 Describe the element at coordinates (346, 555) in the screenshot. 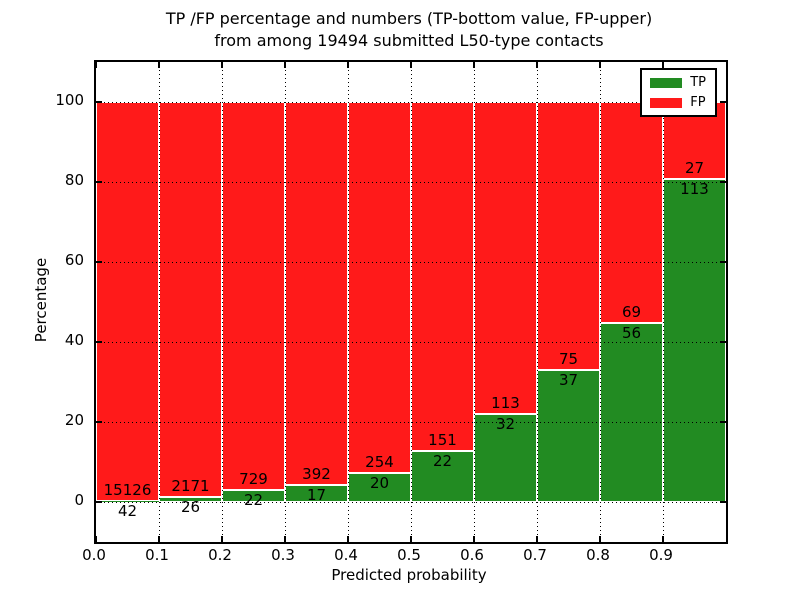

I see `x-tick-label: 0.4` at that location.